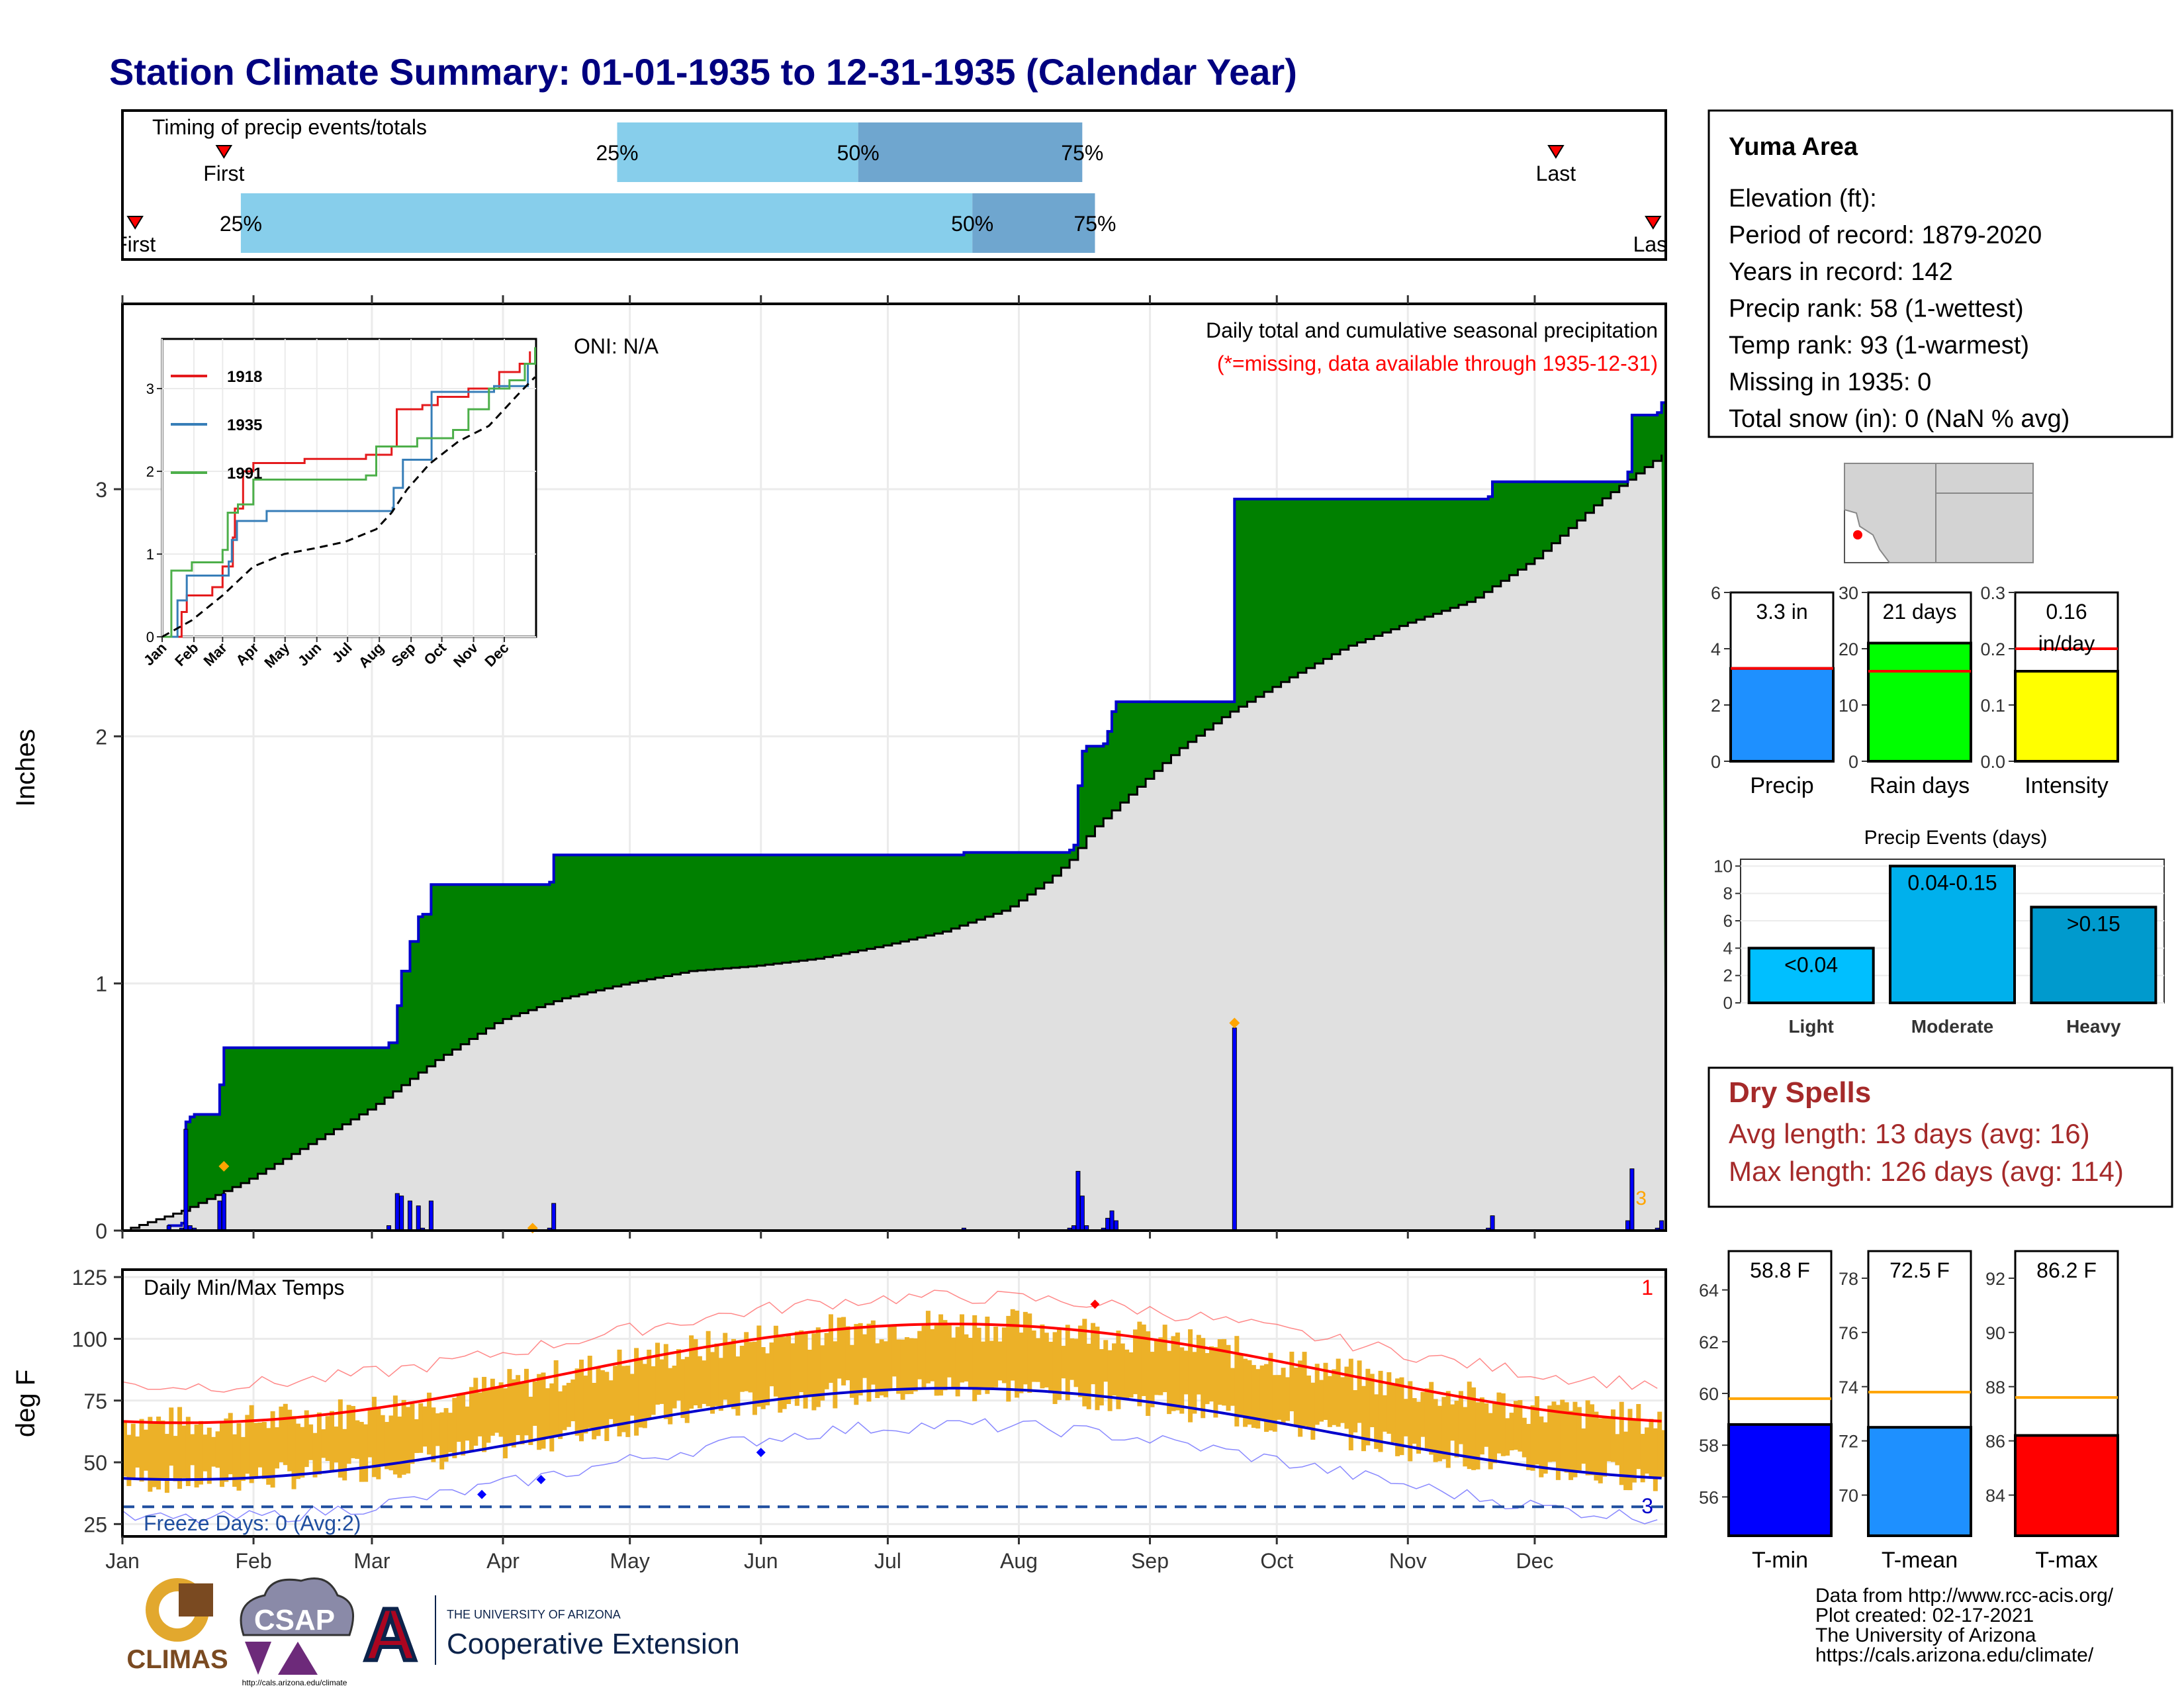 Image resolution: width=2184 pixels, height=1688 pixels. I want to click on summary-intensity-value-label: 0.16, so click(2067, 612).